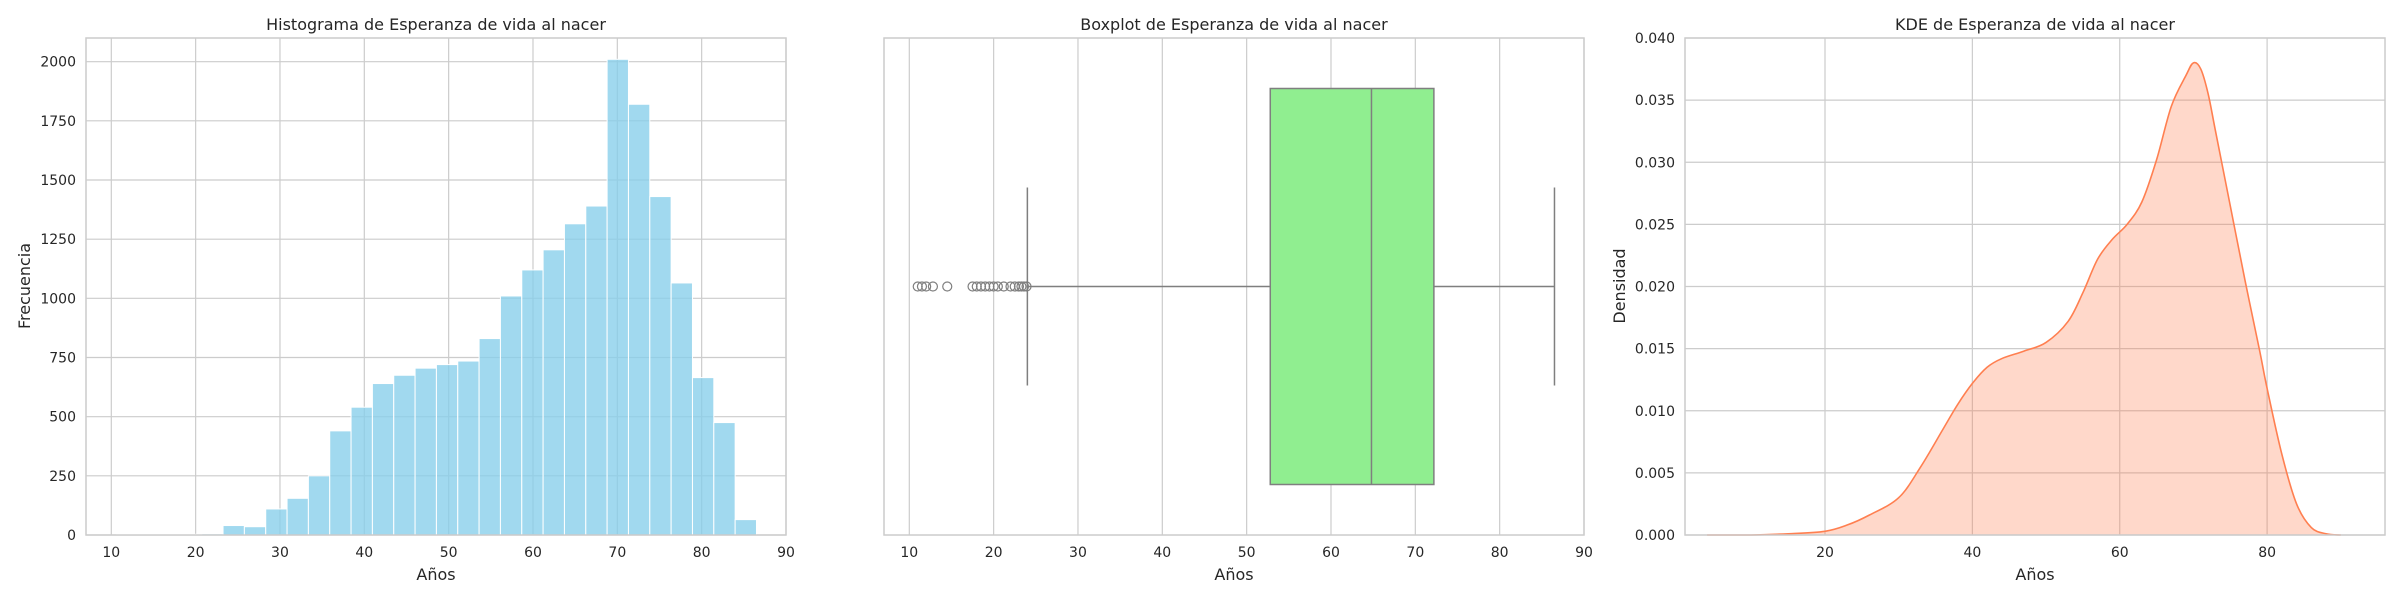 This screenshot has height=600, width=2400. Describe the element at coordinates (62, 418) in the screenshot. I see `y-tick-label: 500` at that location.